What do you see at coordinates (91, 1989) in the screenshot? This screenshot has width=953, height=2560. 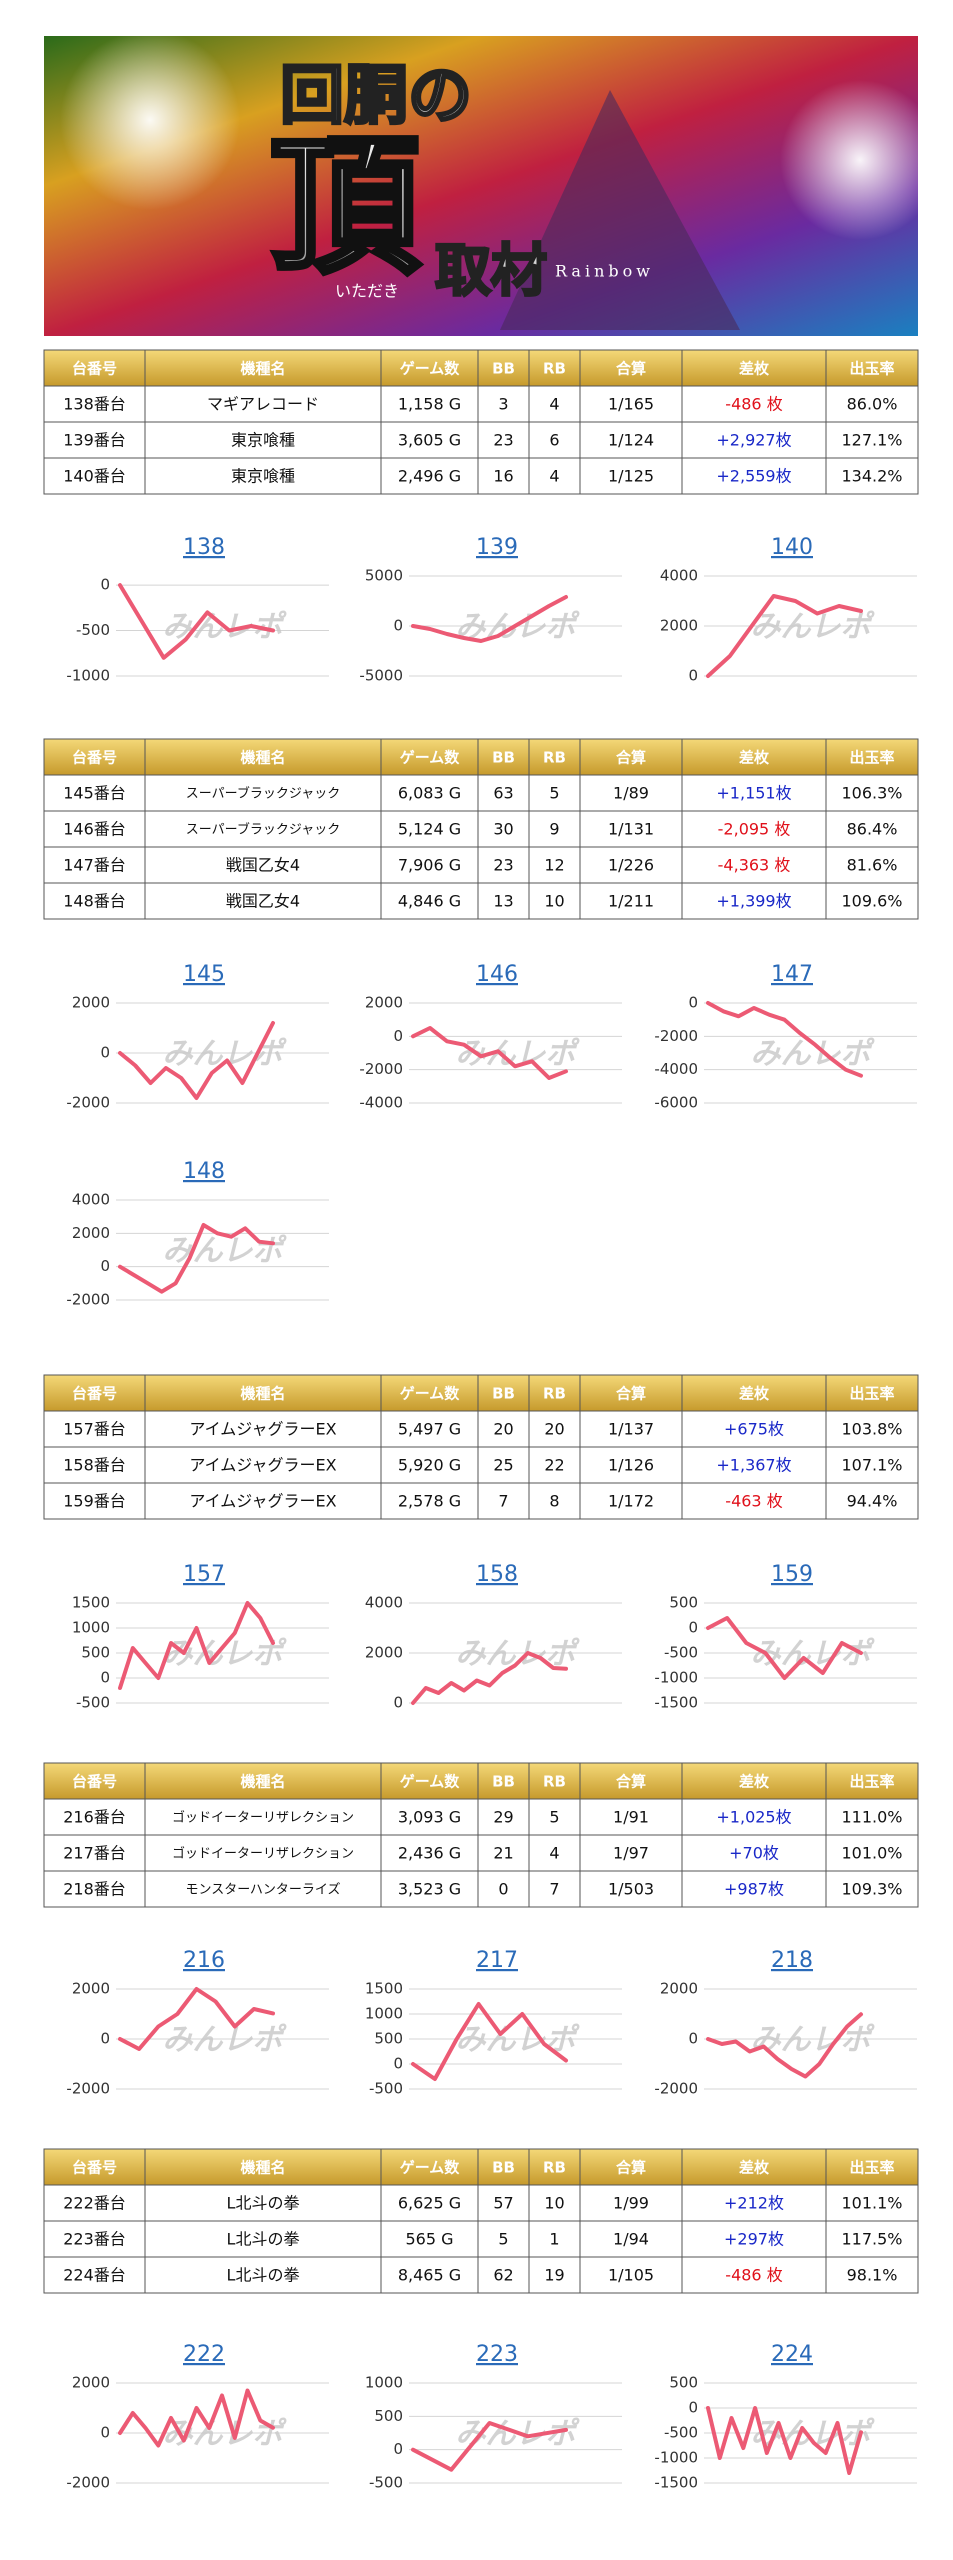 I see `y-tick-label: 2000` at bounding box center [91, 1989].